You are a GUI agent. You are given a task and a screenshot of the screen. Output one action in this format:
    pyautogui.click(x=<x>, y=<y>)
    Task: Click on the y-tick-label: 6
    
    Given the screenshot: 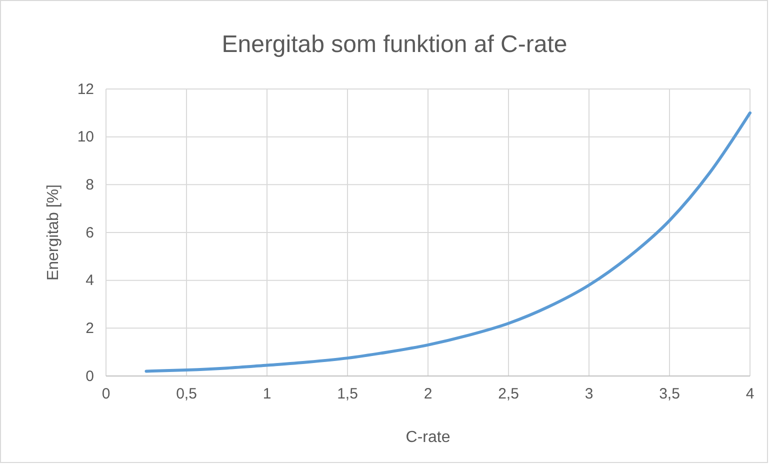 What is the action you would take?
    pyautogui.click(x=90, y=233)
    